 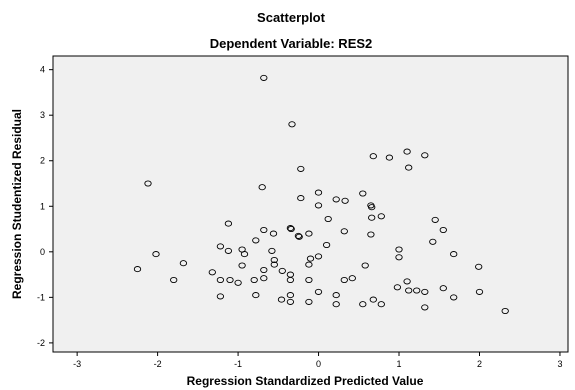 I want to click on x-tick-label: -1, so click(x=238, y=364).